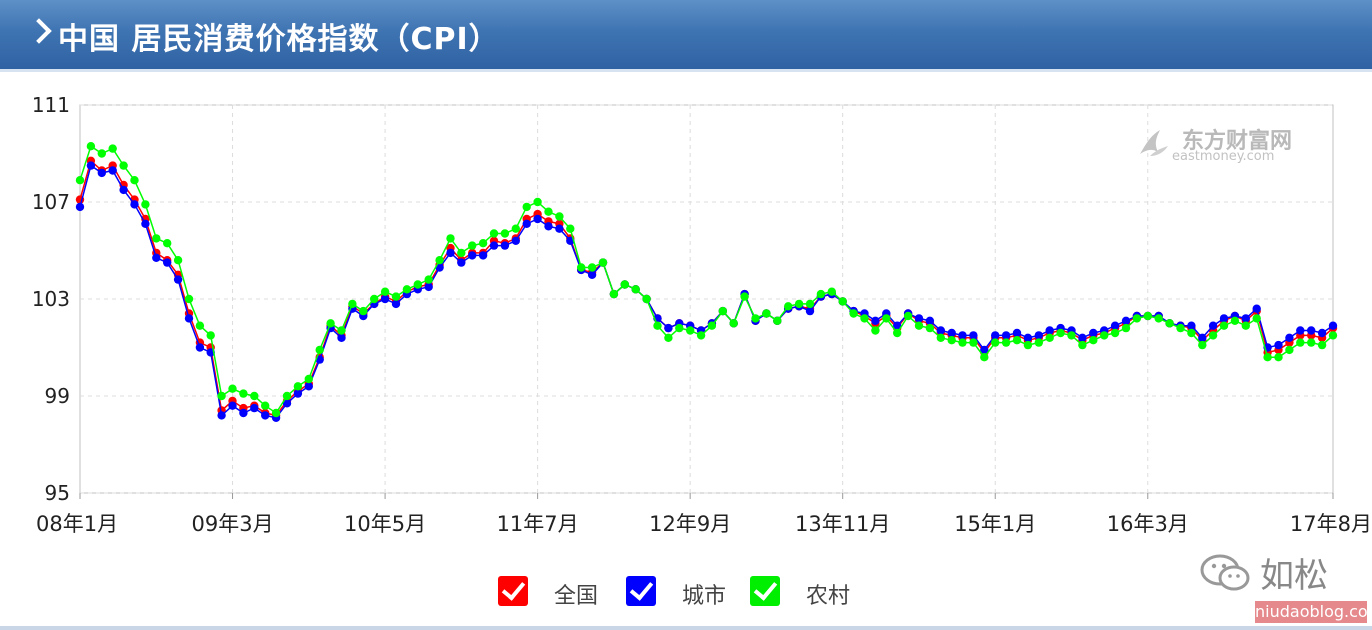 This screenshot has width=1372, height=630. What do you see at coordinates (686, 36) in the screenshot?
I see `chart-header: 中国 居民消费价格指数（CPI）` at bounding box center [686, 36].